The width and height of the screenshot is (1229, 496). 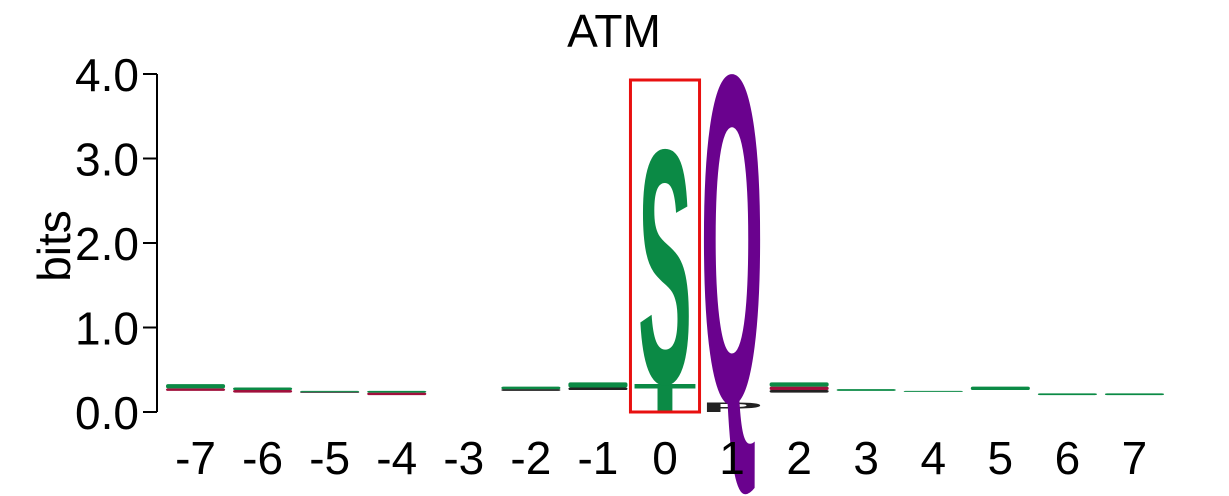 What do you see at coordinates (799, 458) in the screenshot?
I see `x-tick-label: 2` at bounding box center [799, 458].